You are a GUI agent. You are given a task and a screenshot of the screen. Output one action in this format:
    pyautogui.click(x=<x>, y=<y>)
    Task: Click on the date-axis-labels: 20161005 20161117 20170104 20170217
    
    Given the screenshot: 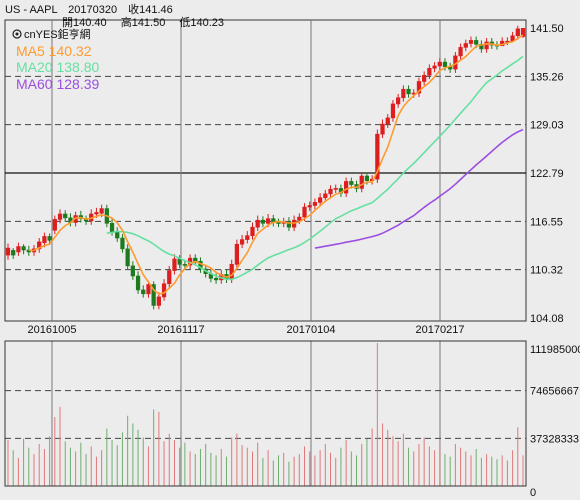 What is the action you would take?
    pyautogui.click(x=246, y=330)
    